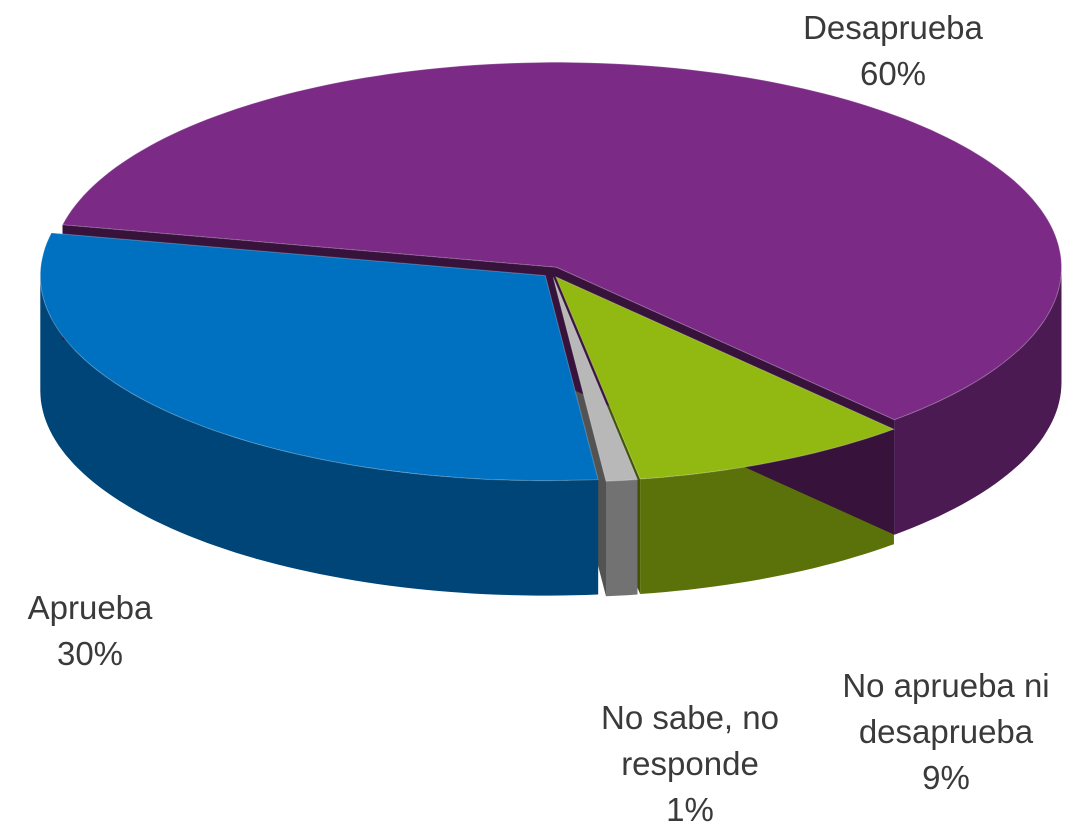 The height and width of the screenshot is (824, 1074). Describe the element at coordinates (90, 607) in the screenshot. I see `category-label: Aprueba` at that location.